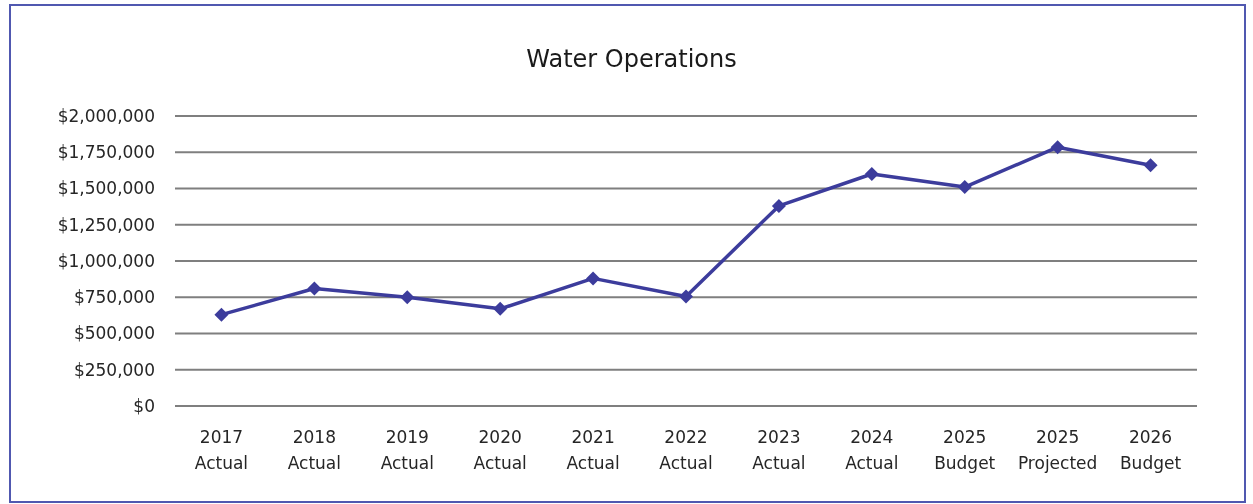 The image size is (1253, 504). I want to click on x-tick-label: 2021 Actual, so click(593, 450).